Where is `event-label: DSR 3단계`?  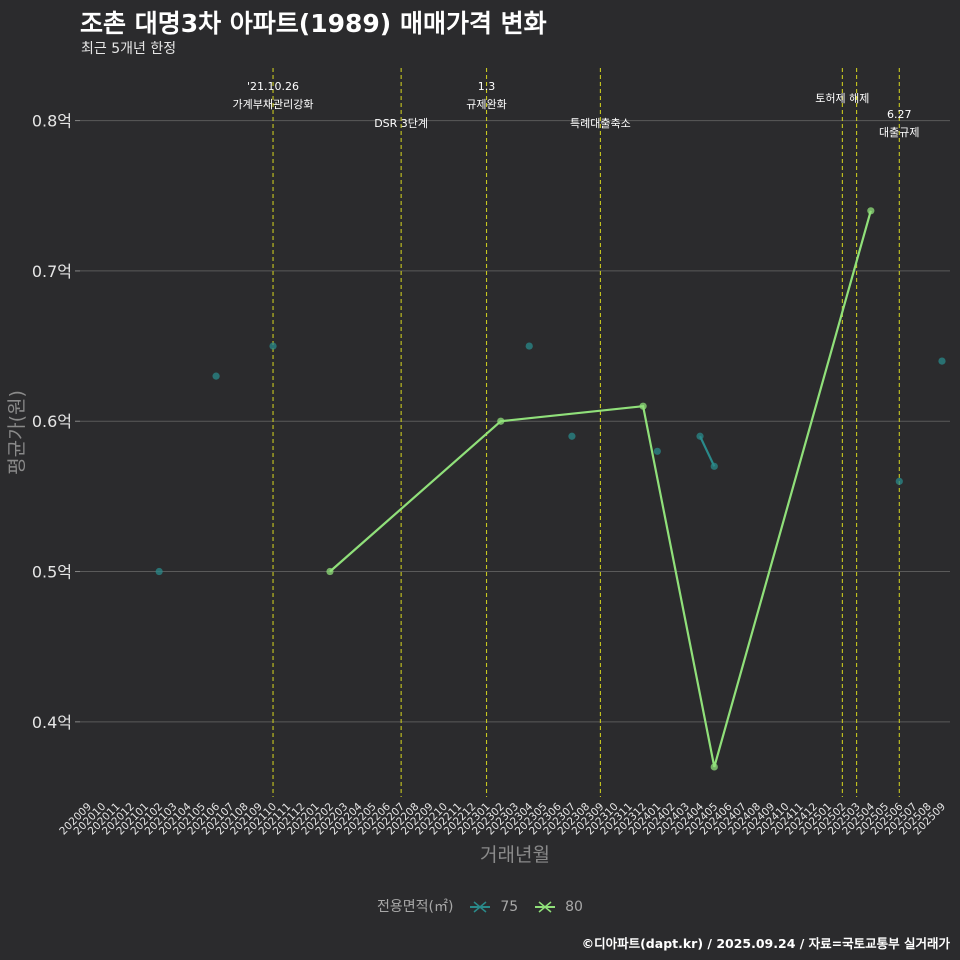
event-label: DSR 3단계 is located at coordinates (401, 123).